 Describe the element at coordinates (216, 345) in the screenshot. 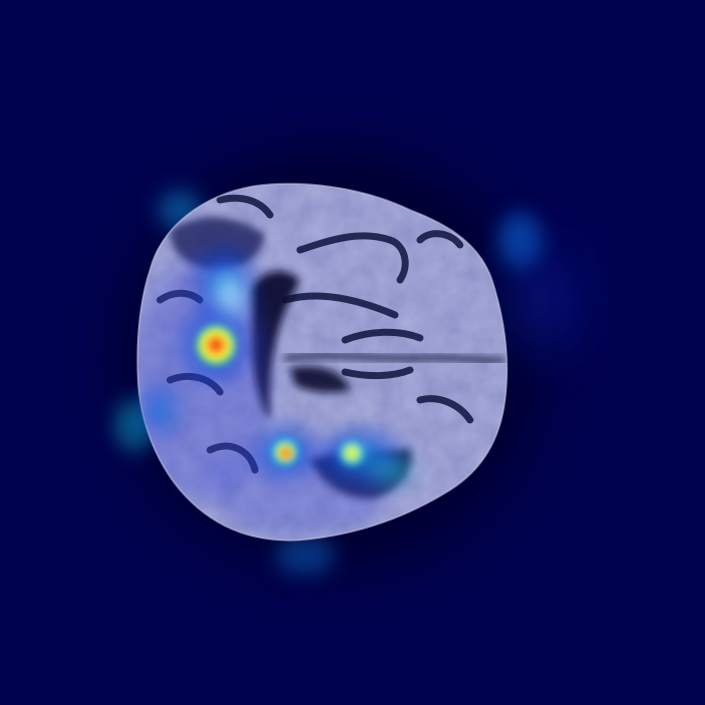

I see `primary-hotspot` at that location.